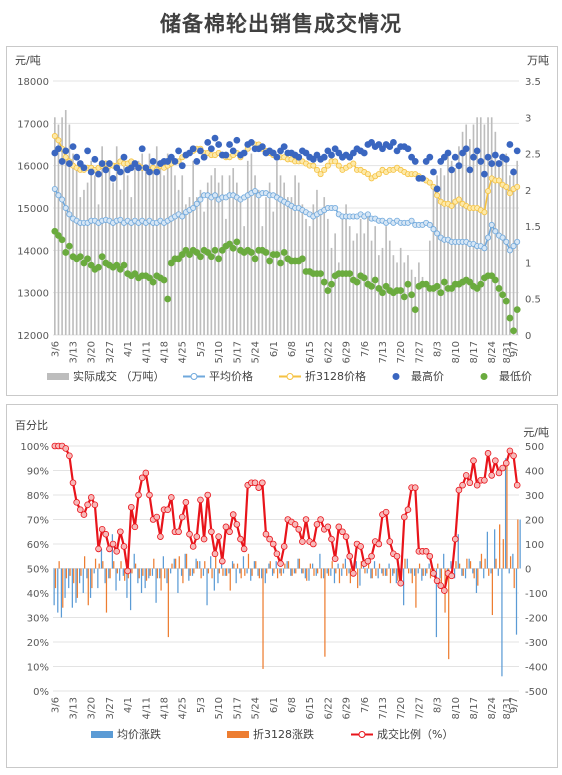 This screenshot has width=562, height=775. Describe the element at coordinates (41, 692) in the screenshot. I see `y-tick-label: 0%` at that location.